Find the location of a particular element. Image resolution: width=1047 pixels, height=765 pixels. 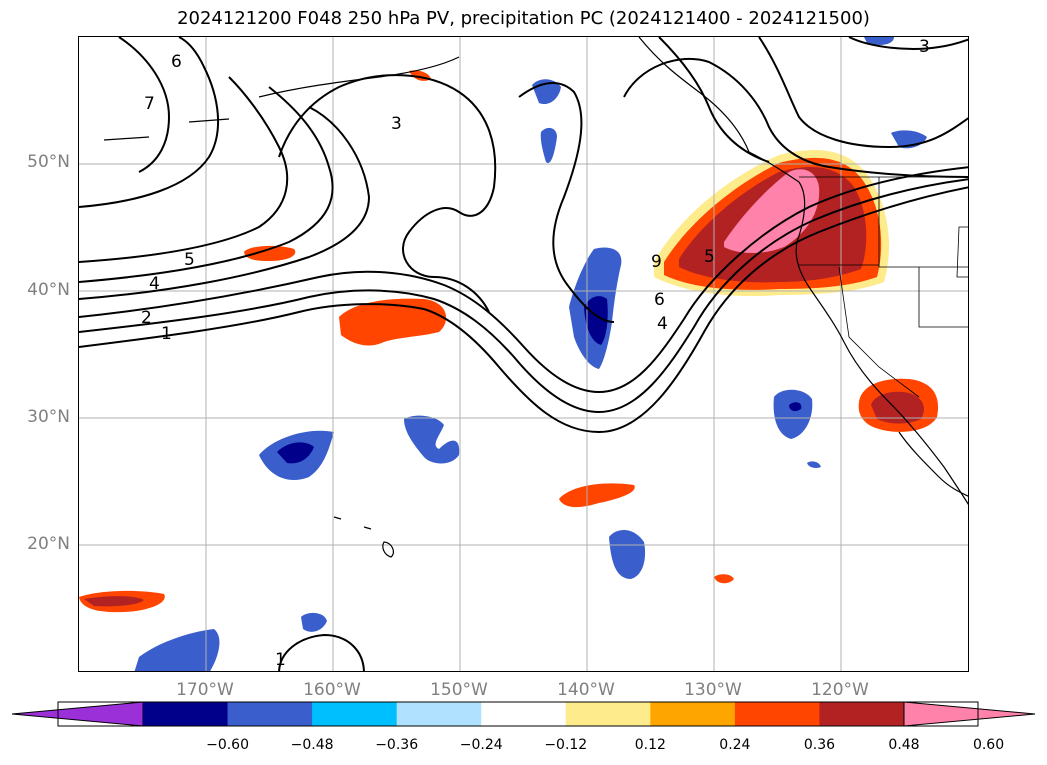

colorbar-tick-label: −0.24 is located at coordinates (481, 745).